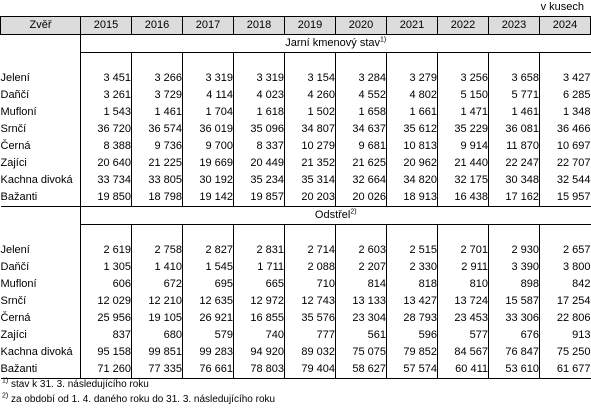  Describe the element at coordinates (259, 95) in the screenshot. I see `value-cell: 4 023` at that location.